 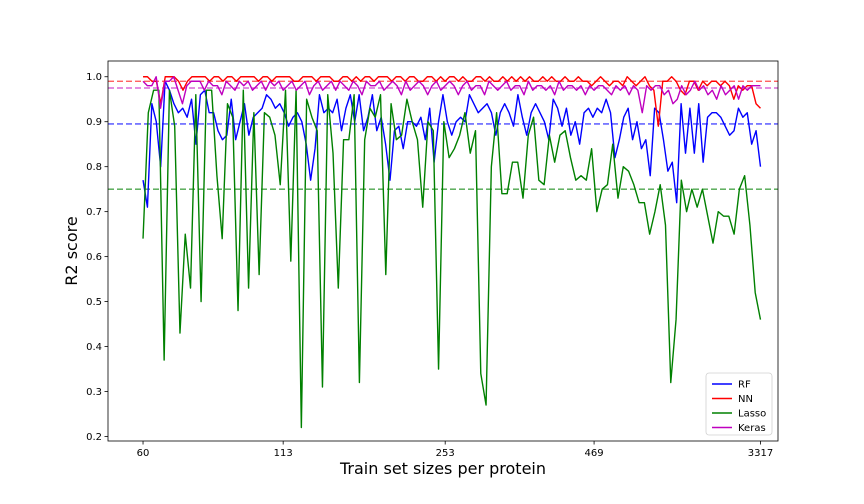 What do you see at coordinates (442, 468) in the screenshot?
I see `x-axis-label: Train set sizes per protein` at bounding box center [442, 468].